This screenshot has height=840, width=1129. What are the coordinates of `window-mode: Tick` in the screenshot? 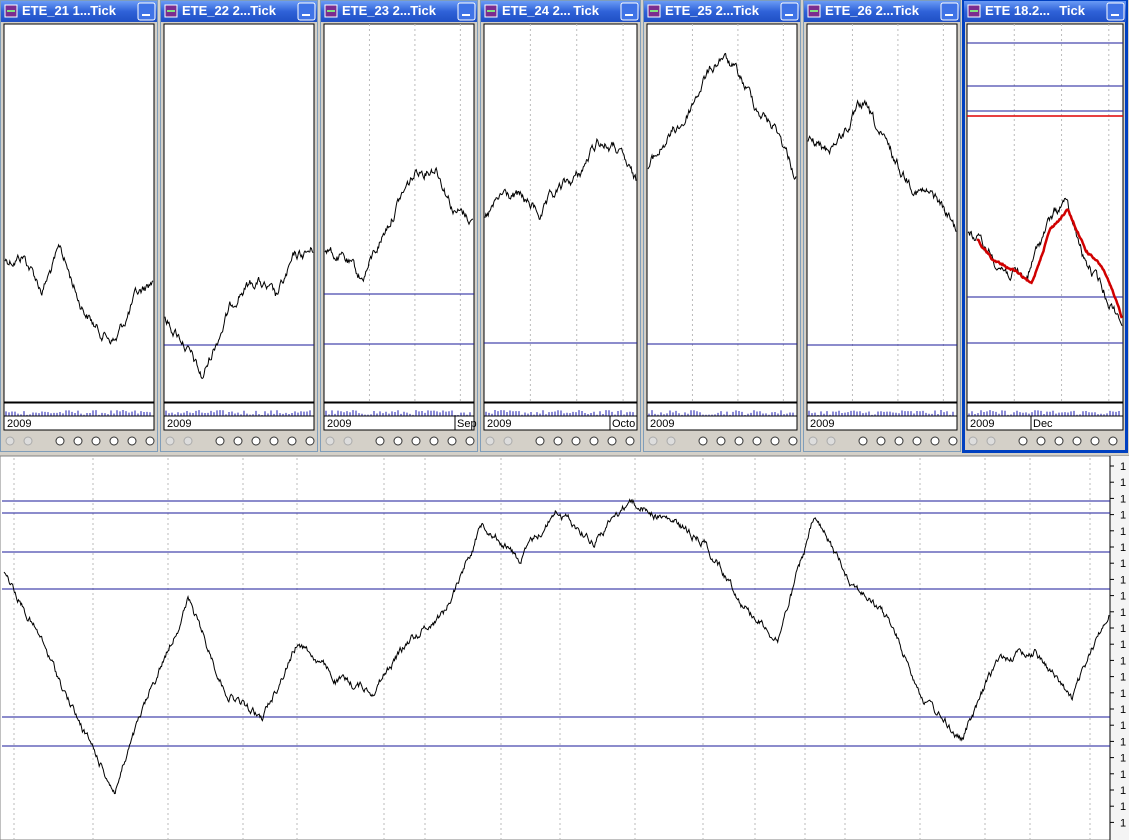 It's located at (906, 10).